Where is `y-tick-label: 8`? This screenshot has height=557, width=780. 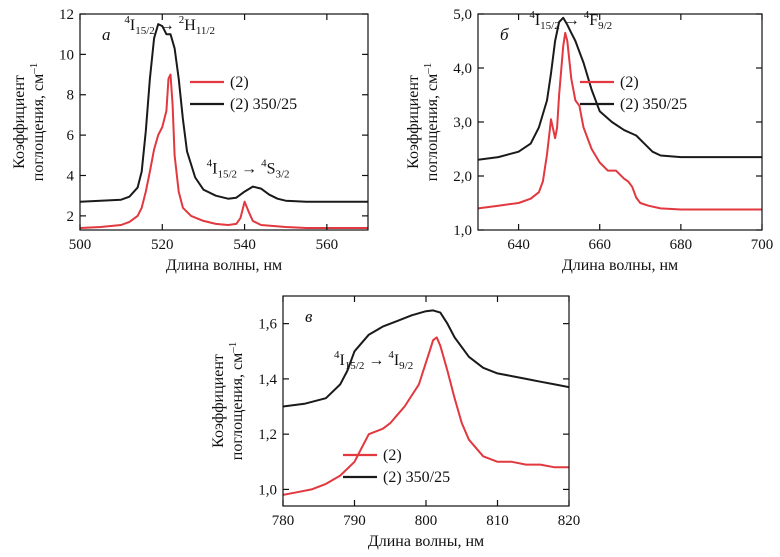 y-tick-label: 8 is located at coordinates (71, 96).